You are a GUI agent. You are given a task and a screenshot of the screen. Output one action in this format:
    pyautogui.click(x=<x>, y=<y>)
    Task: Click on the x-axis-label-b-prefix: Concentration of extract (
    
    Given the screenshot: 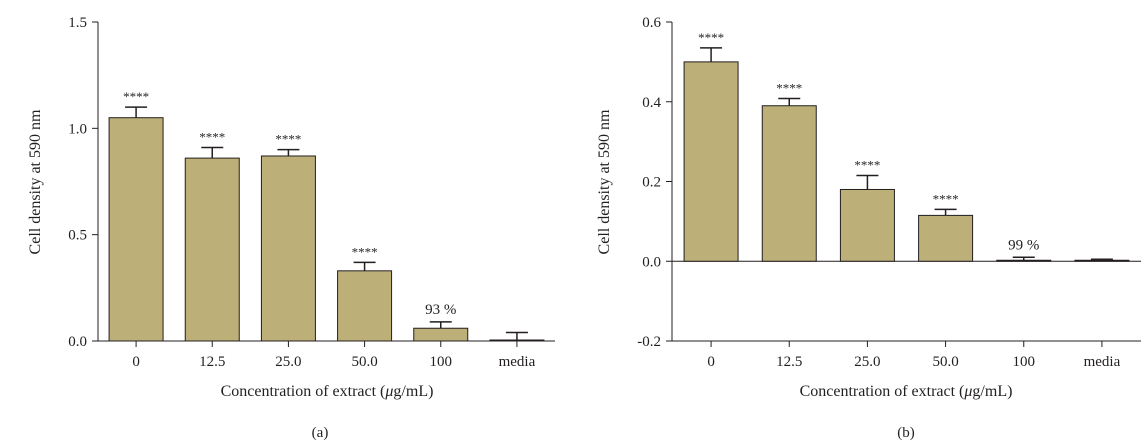 What is the action you would take?
    pyautogui.click(x=882, y=391)
    